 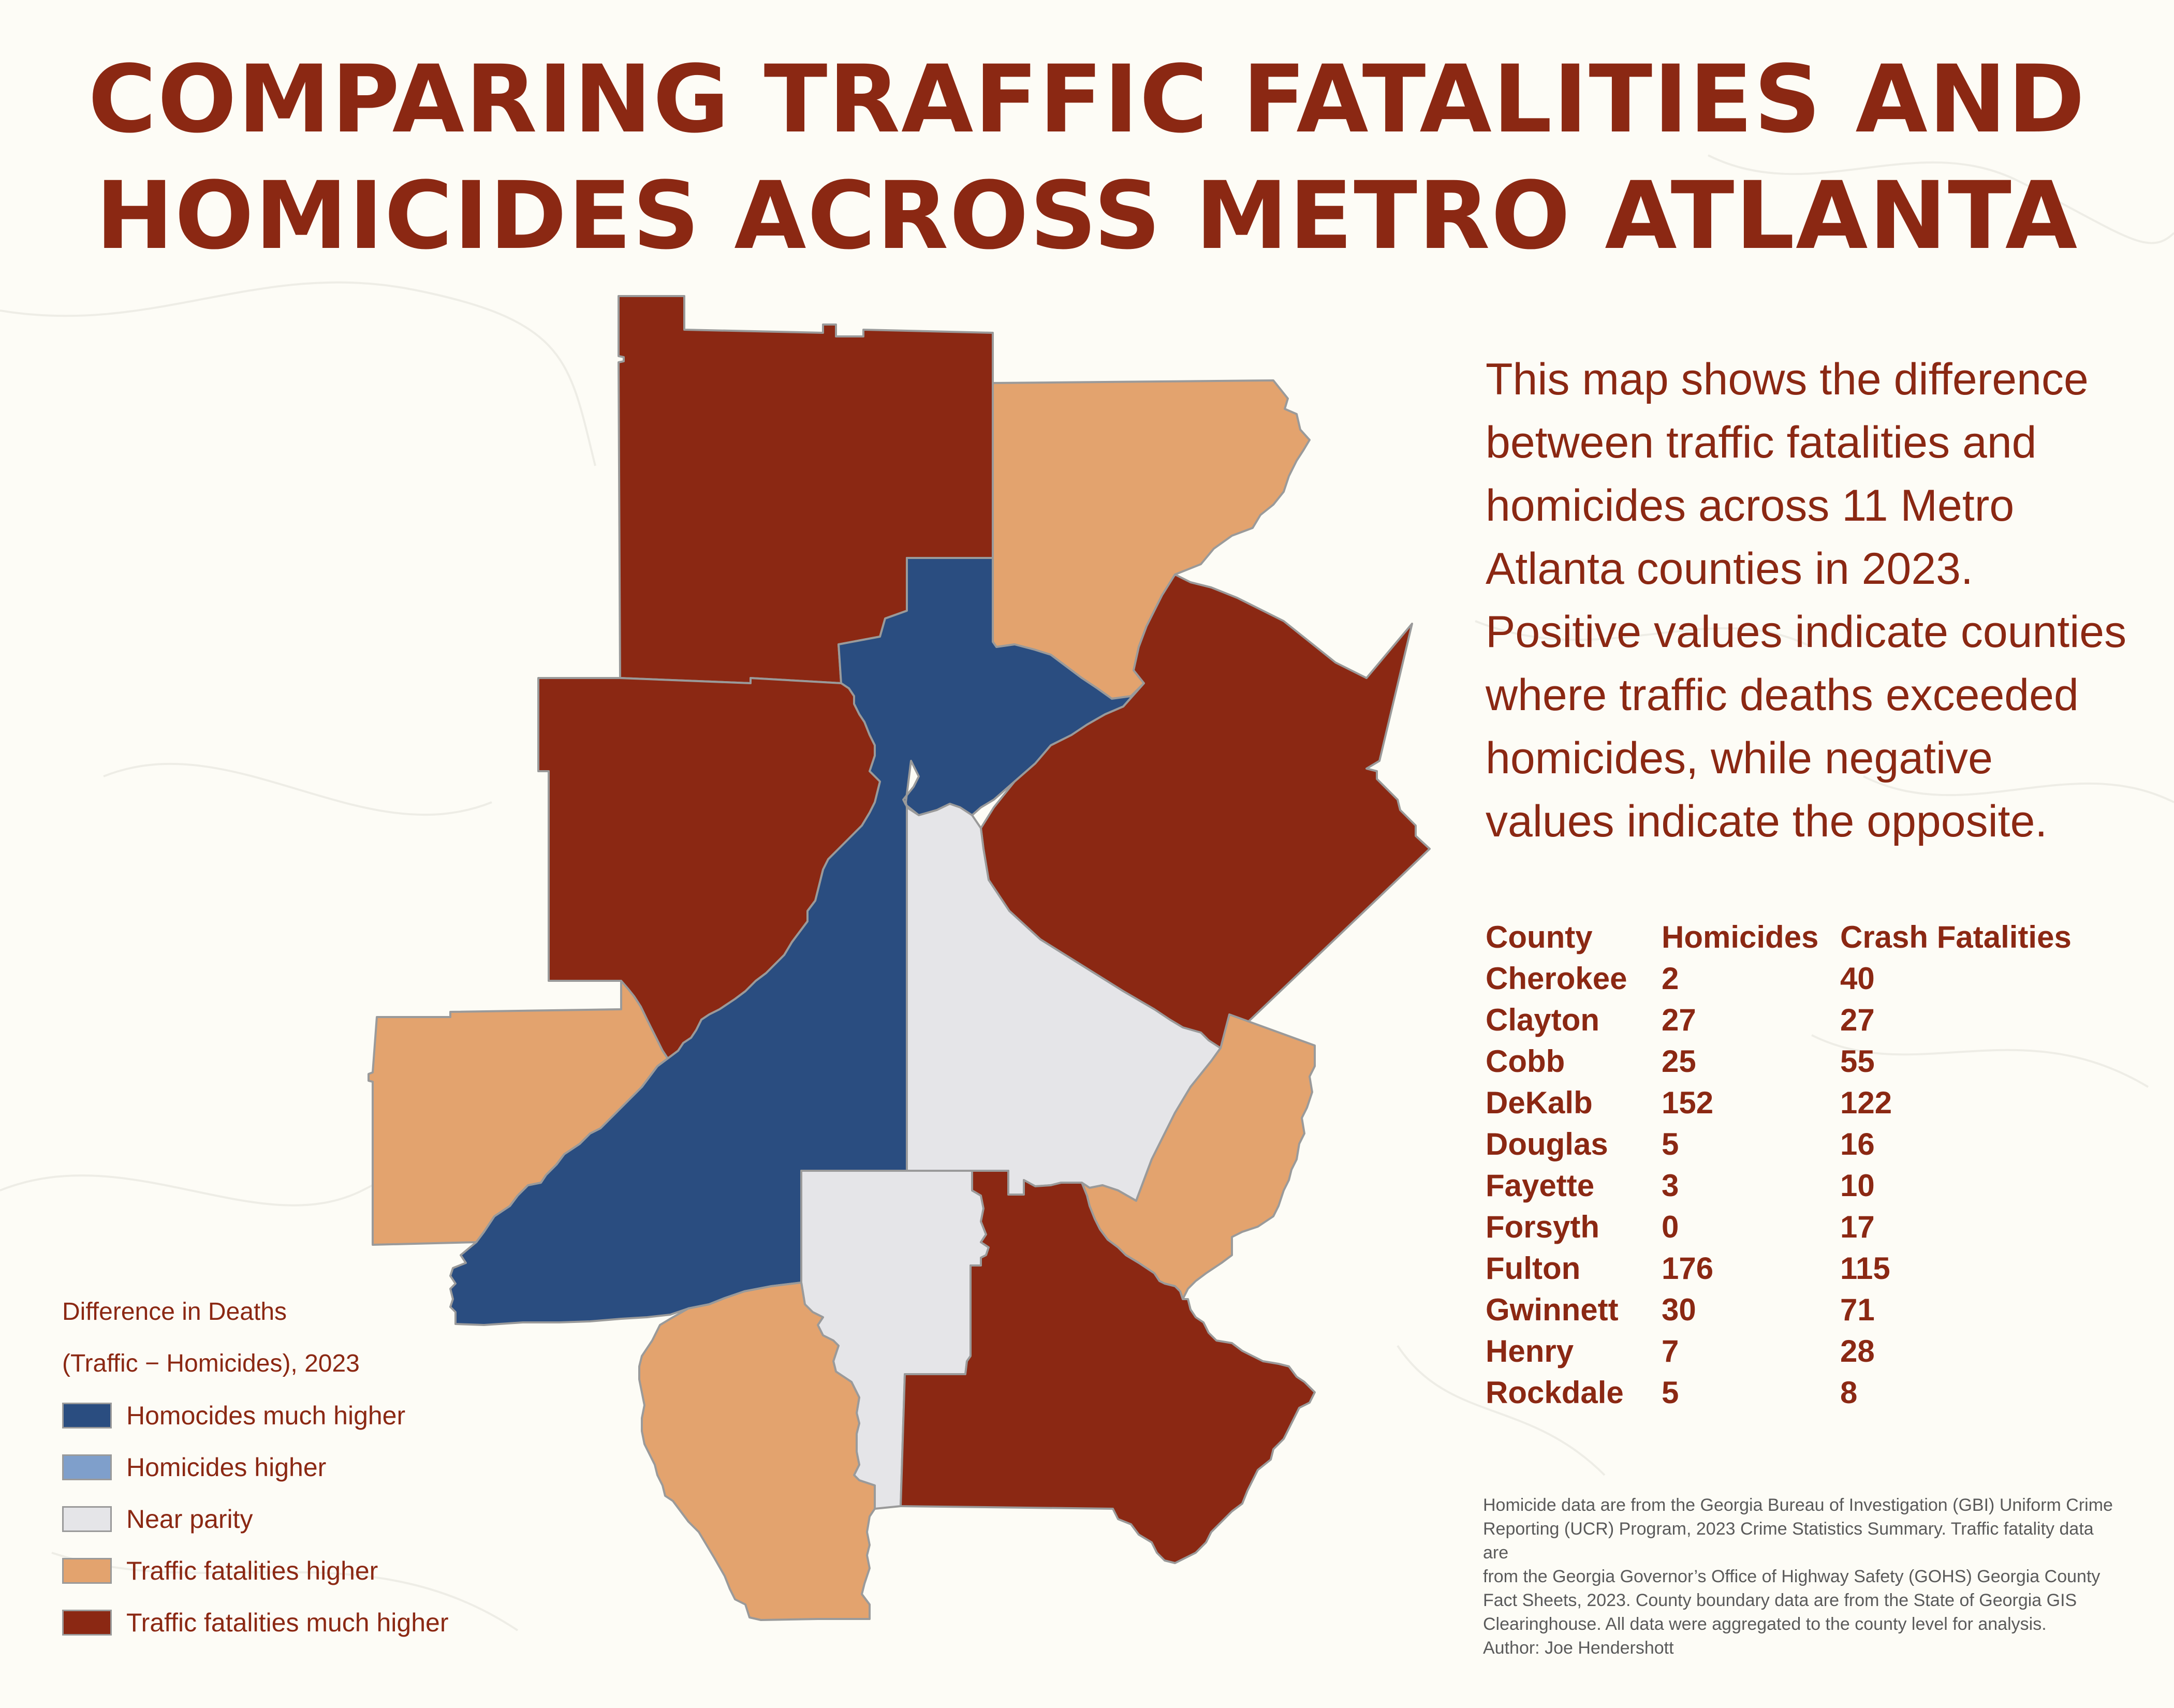 I want to click on cell-crash: 115, so click(x=1865, y=1268).